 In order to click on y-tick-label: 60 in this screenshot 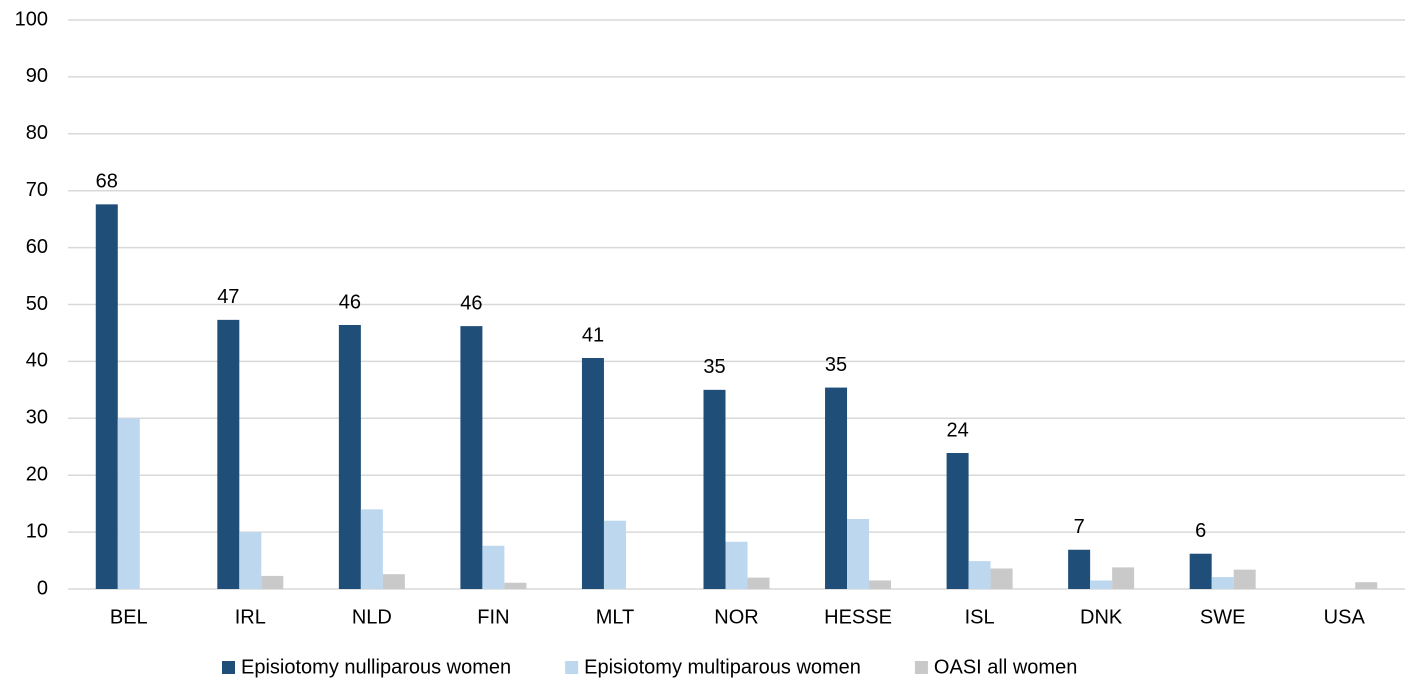, I will do `click(37, 247)`.